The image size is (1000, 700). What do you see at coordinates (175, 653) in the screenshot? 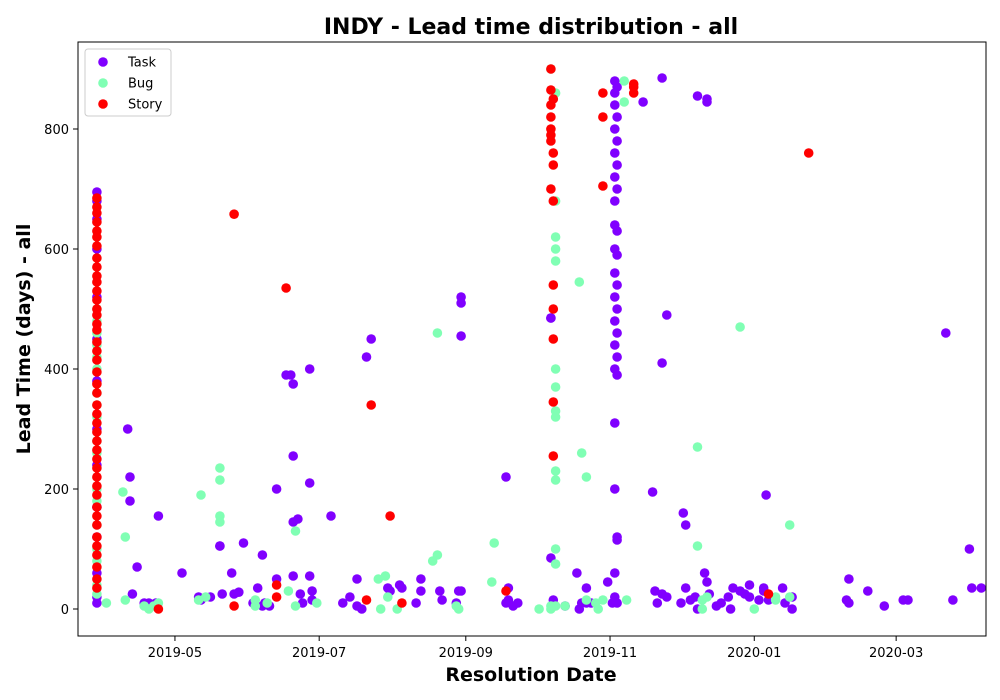
I see `x-tick-label: 2019-05` at bounding box center [175, 653].